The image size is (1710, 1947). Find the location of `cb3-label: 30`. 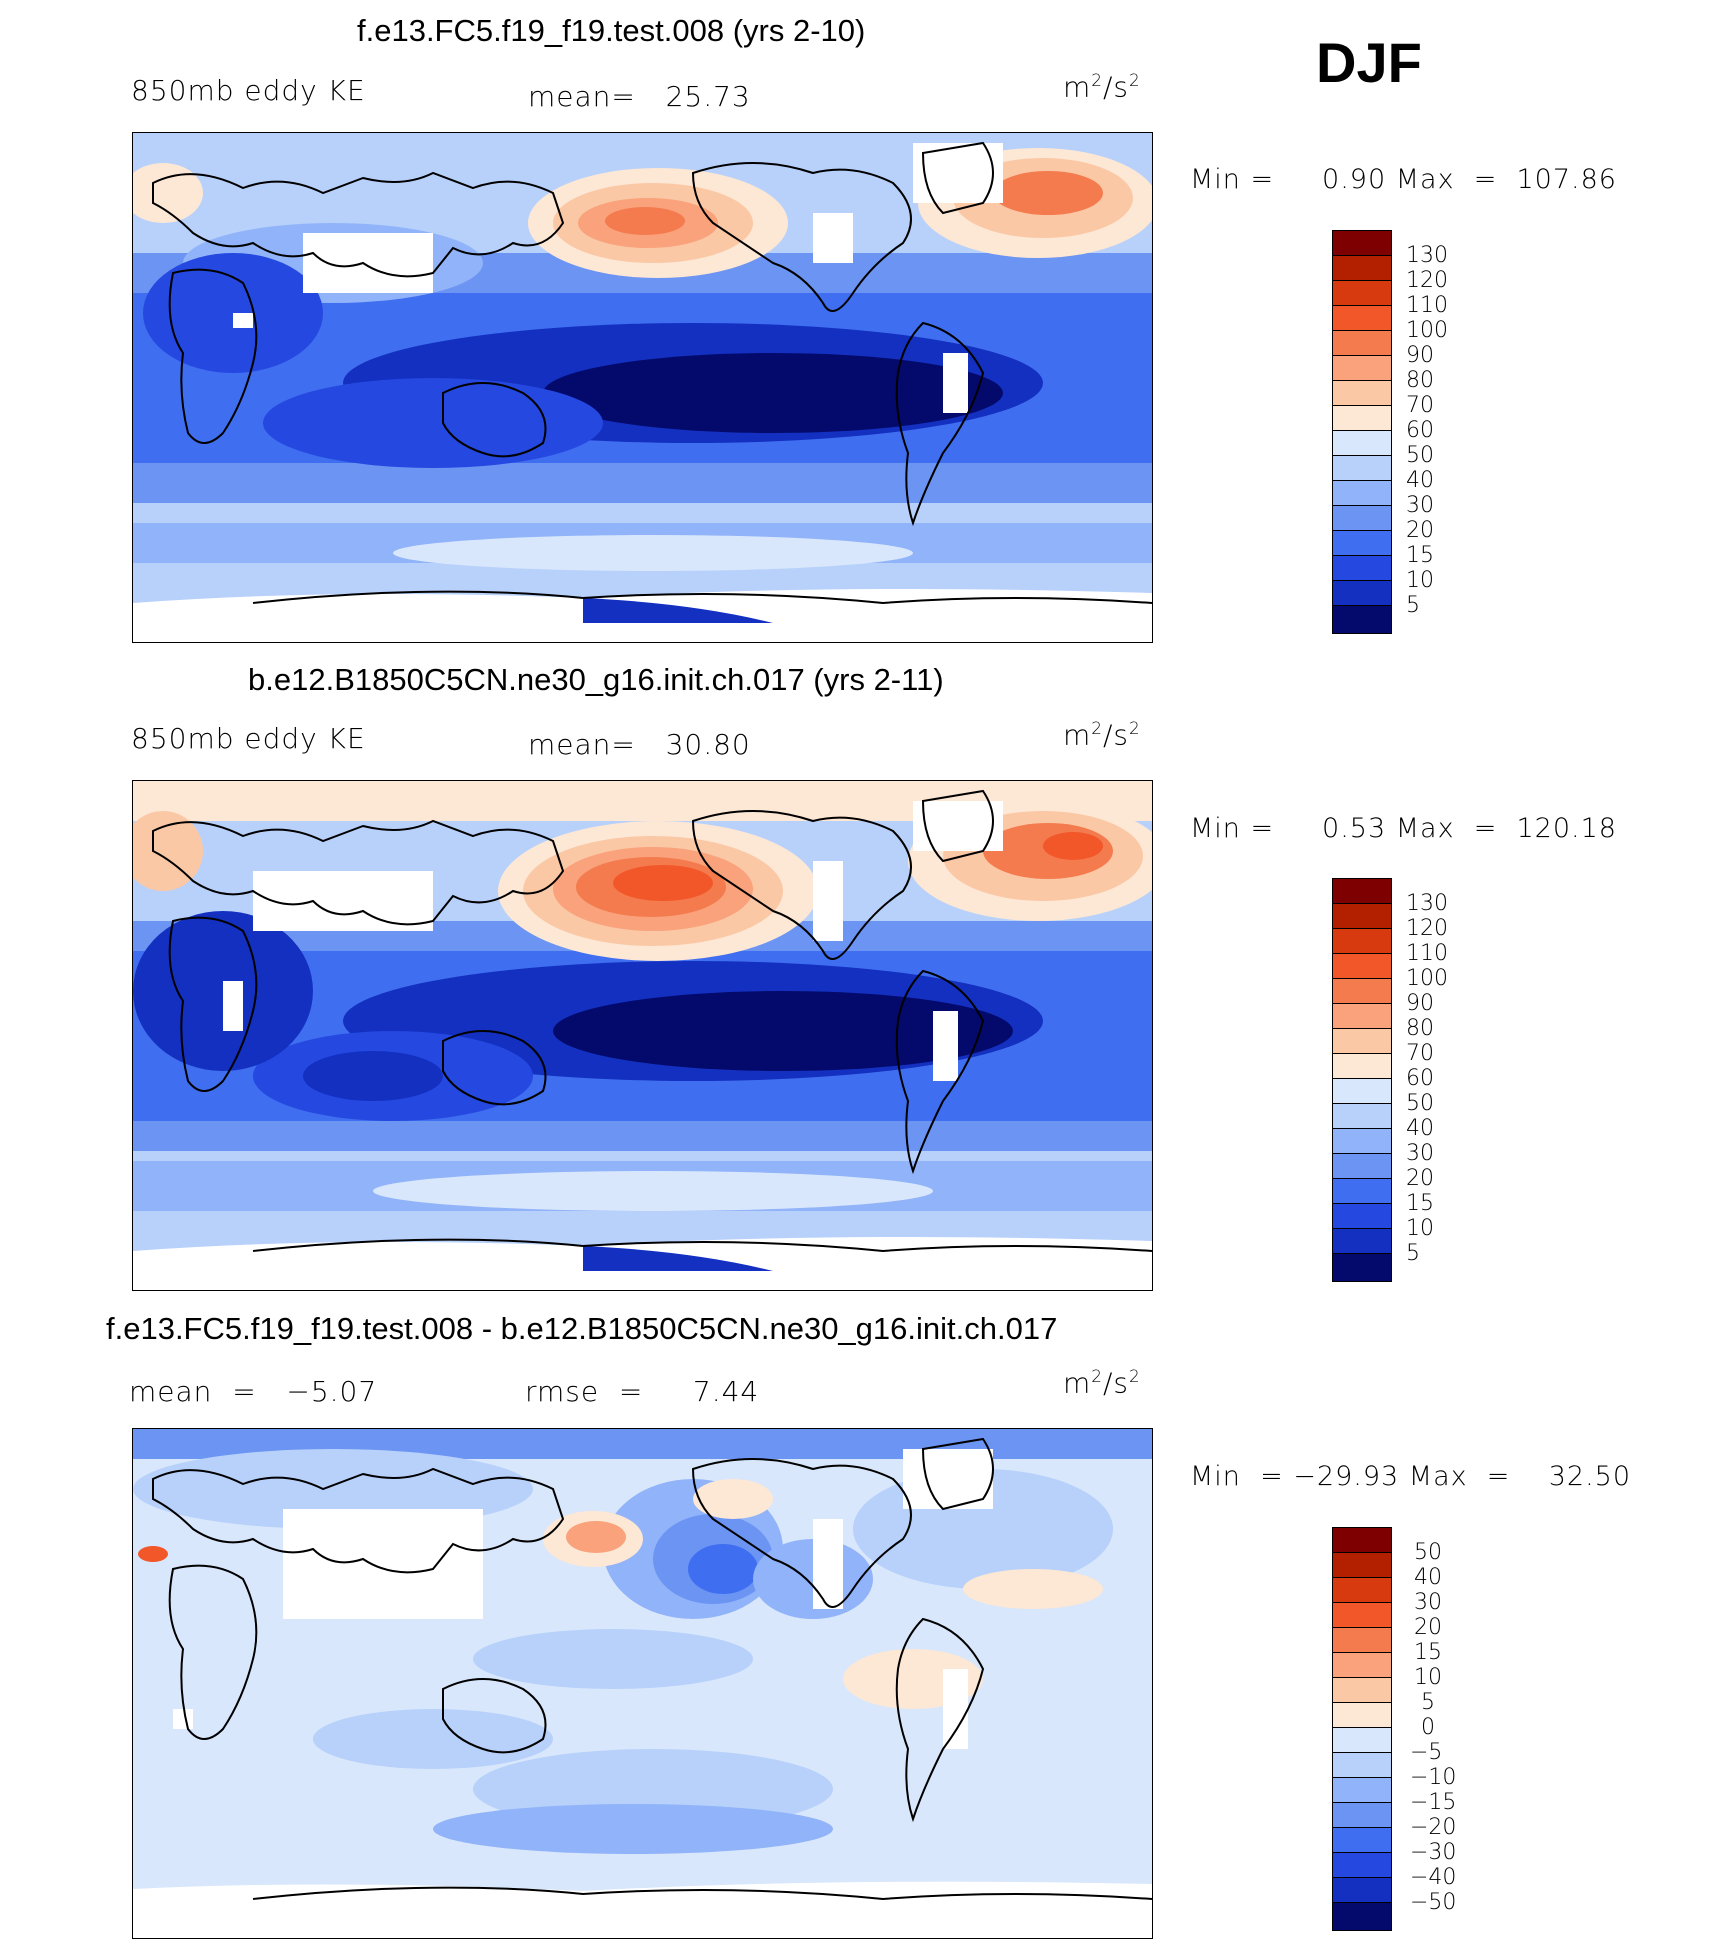

cb3-label: 30 is located at coordinates (1428, 1602).